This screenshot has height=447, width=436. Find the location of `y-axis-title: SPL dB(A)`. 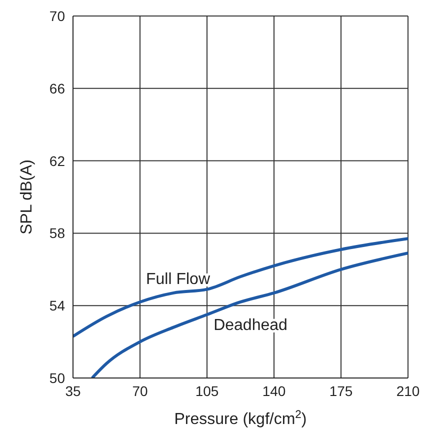

y-axis-title: SPL dB(A) is located at coordinates (27, 197).